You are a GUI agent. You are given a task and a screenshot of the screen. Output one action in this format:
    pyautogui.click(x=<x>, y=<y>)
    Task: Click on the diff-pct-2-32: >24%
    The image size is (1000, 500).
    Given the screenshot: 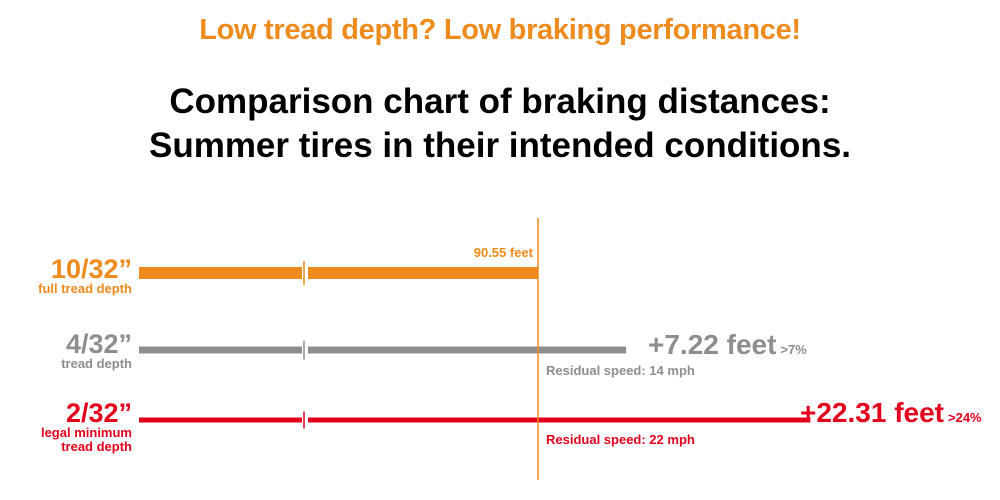 What is the action you would take?
    pyautogui.click(x=965, y=417)
    